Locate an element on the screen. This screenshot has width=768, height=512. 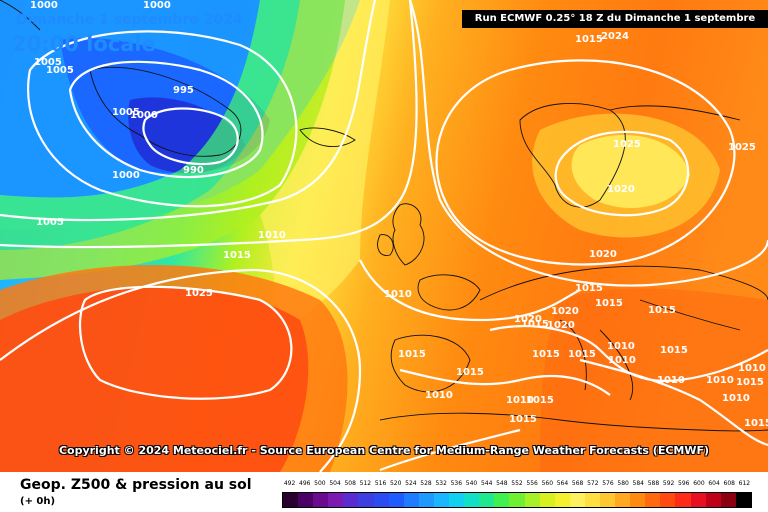
color-scale-label: 588 is located at coordinates (653, 483).